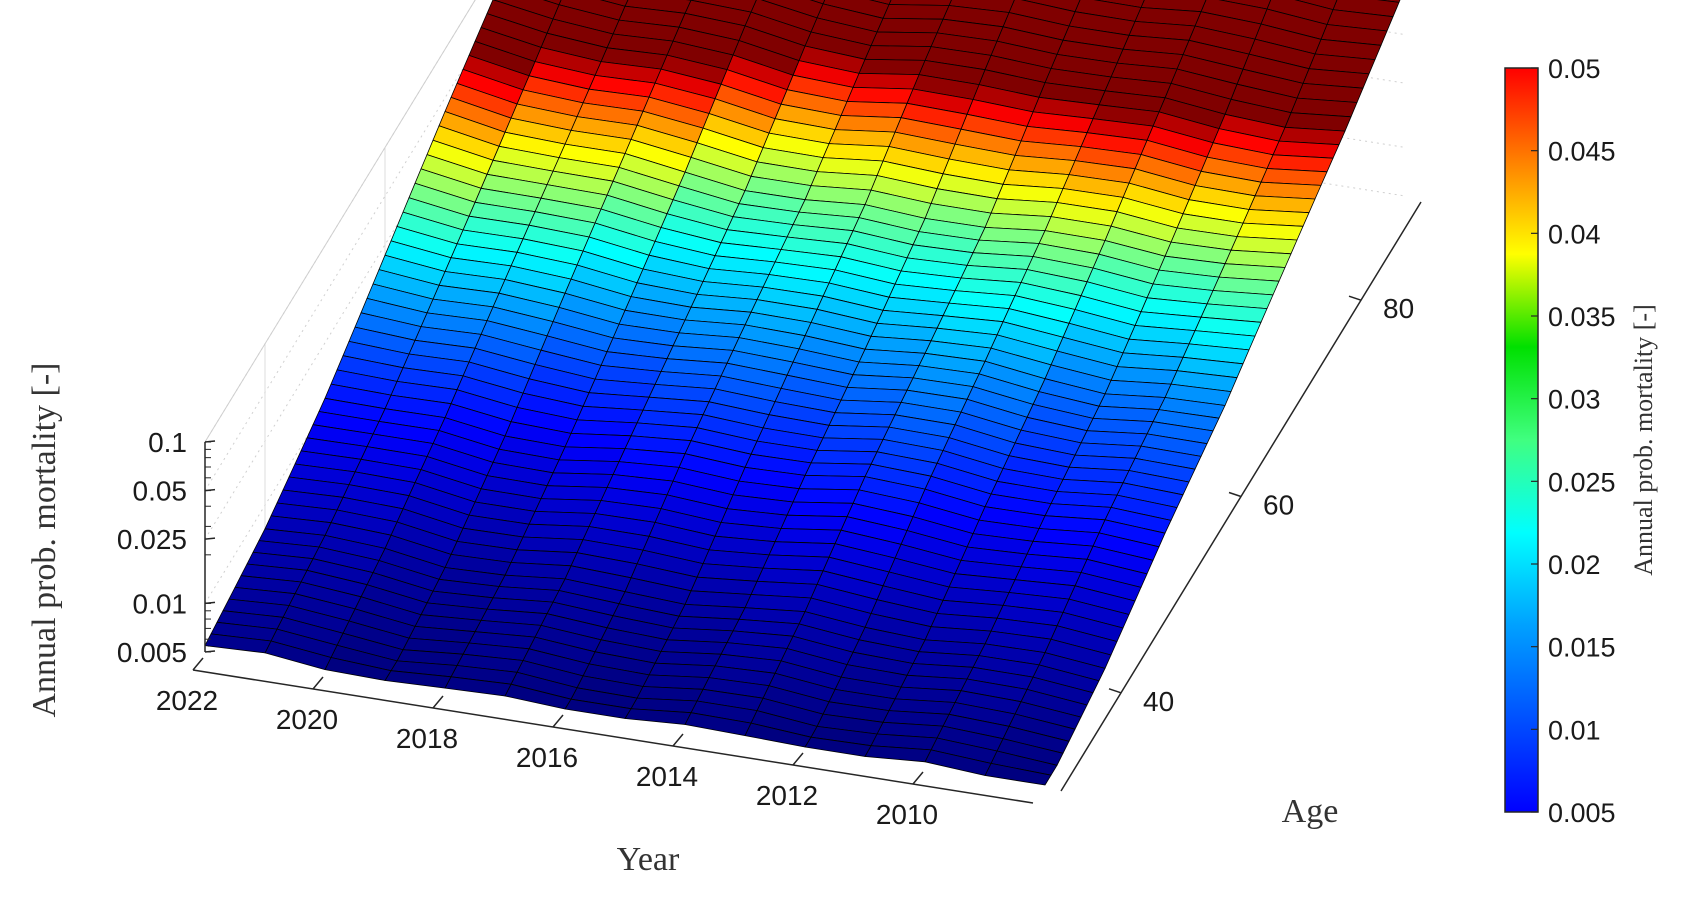 The height and width of the screenshot is (900, 1700). What do you see at coordinates (152, 539) in the screenshot?
I see `z-tick-label: 0.025` at bounding box center [152, 539].